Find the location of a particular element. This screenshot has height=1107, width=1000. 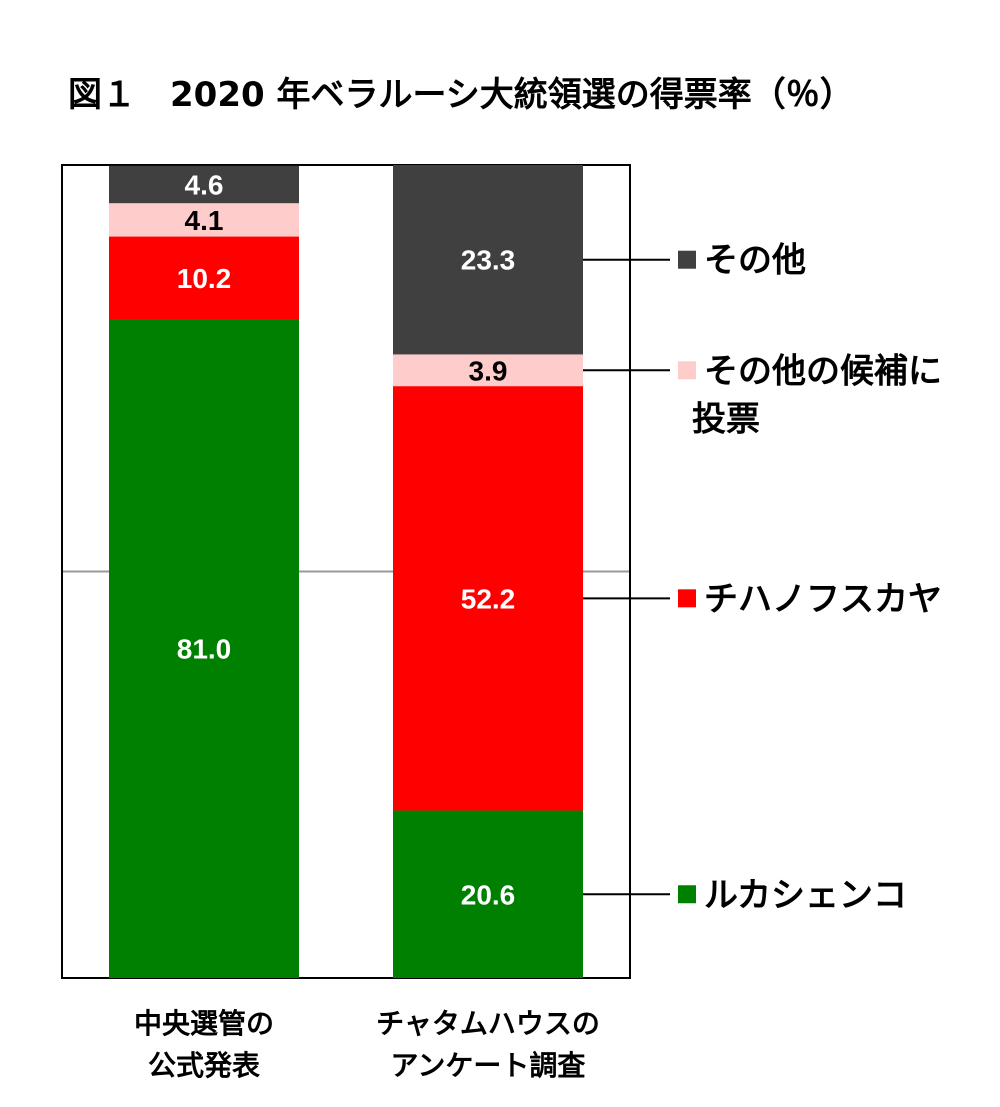

data-label: 4.6 is located at coordinates (204, 185).